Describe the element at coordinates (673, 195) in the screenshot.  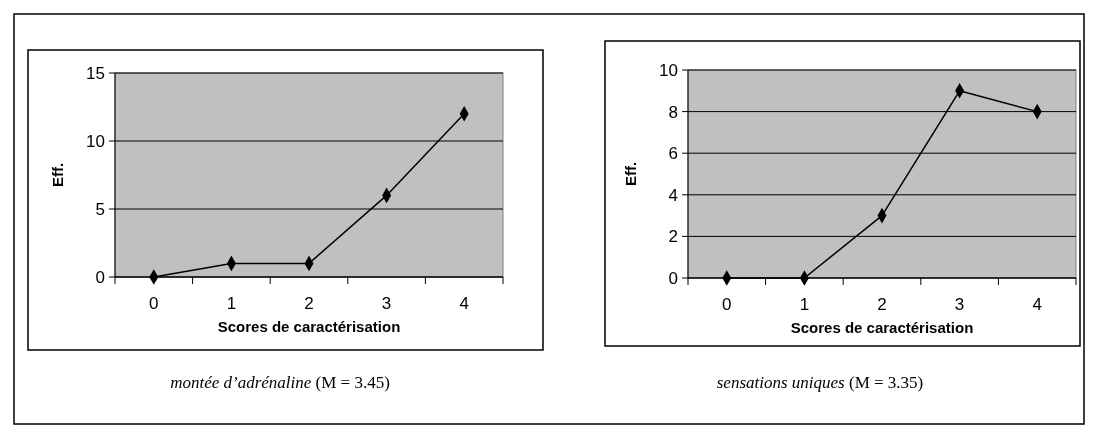
I see `y-tick-label: 4` at that location.